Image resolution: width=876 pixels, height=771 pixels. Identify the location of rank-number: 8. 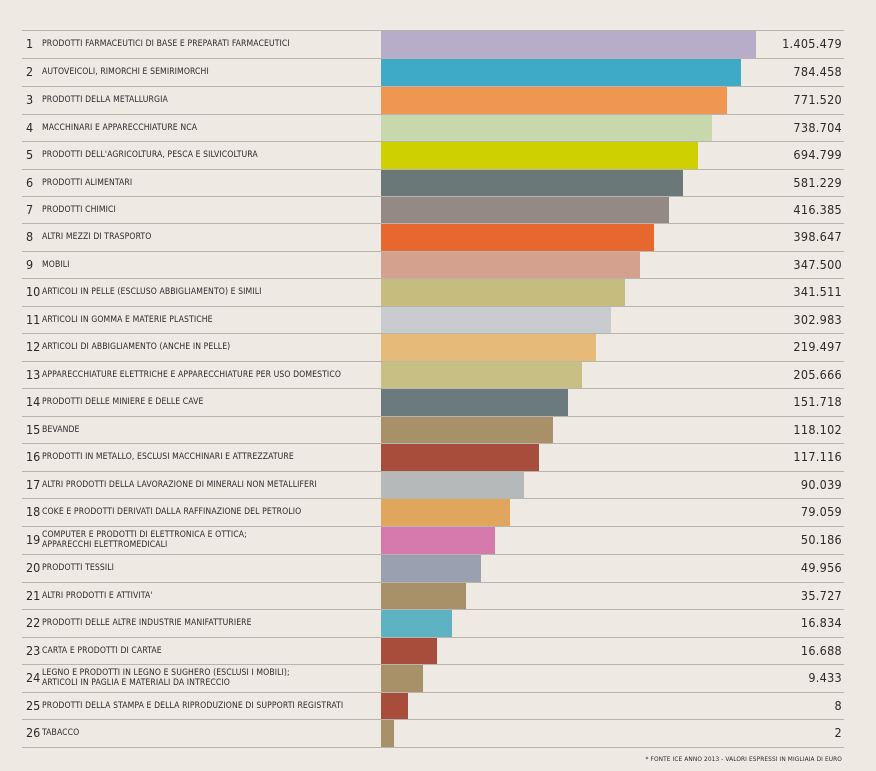
(30, 236).